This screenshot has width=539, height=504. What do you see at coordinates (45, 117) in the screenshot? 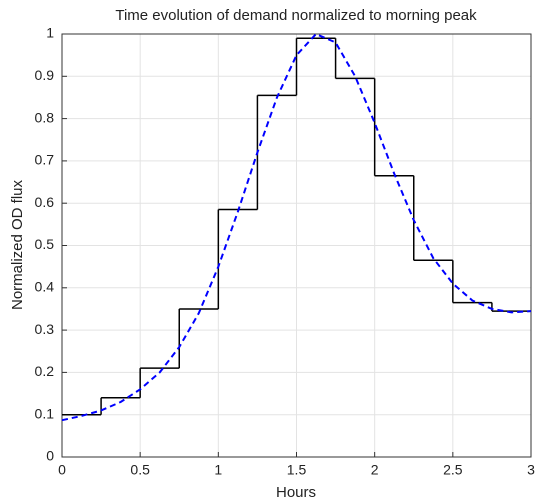
I see `y-tick-label: 0.8` at bounding box center [45, 117].